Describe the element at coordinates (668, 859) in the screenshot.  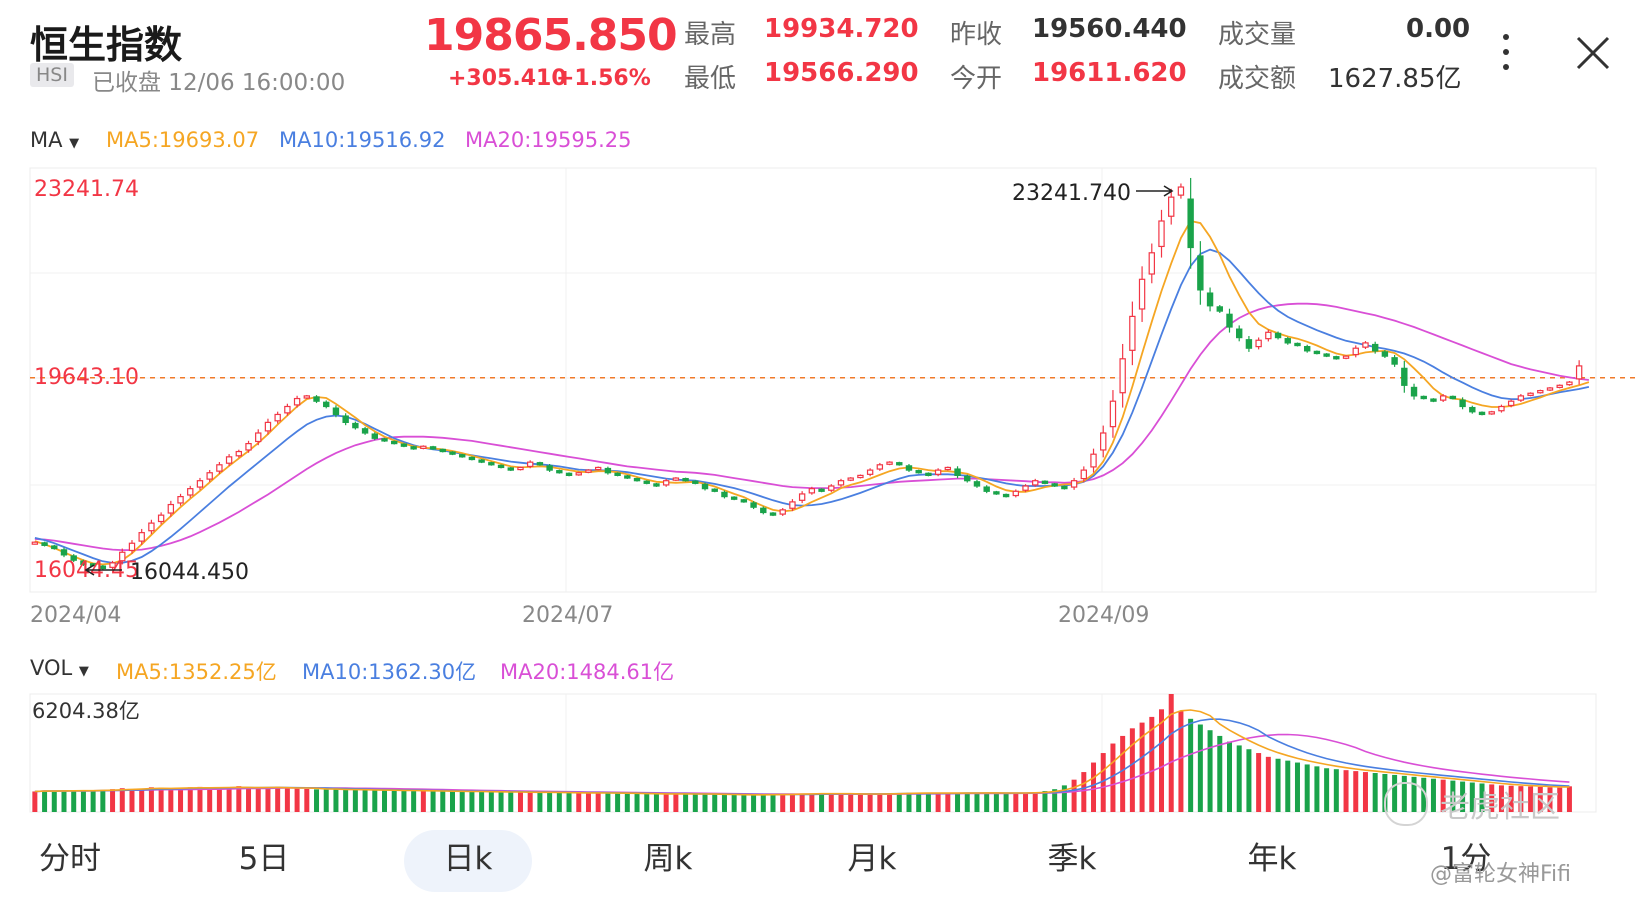
I see `tab-weekly-k: 周k` at that location.